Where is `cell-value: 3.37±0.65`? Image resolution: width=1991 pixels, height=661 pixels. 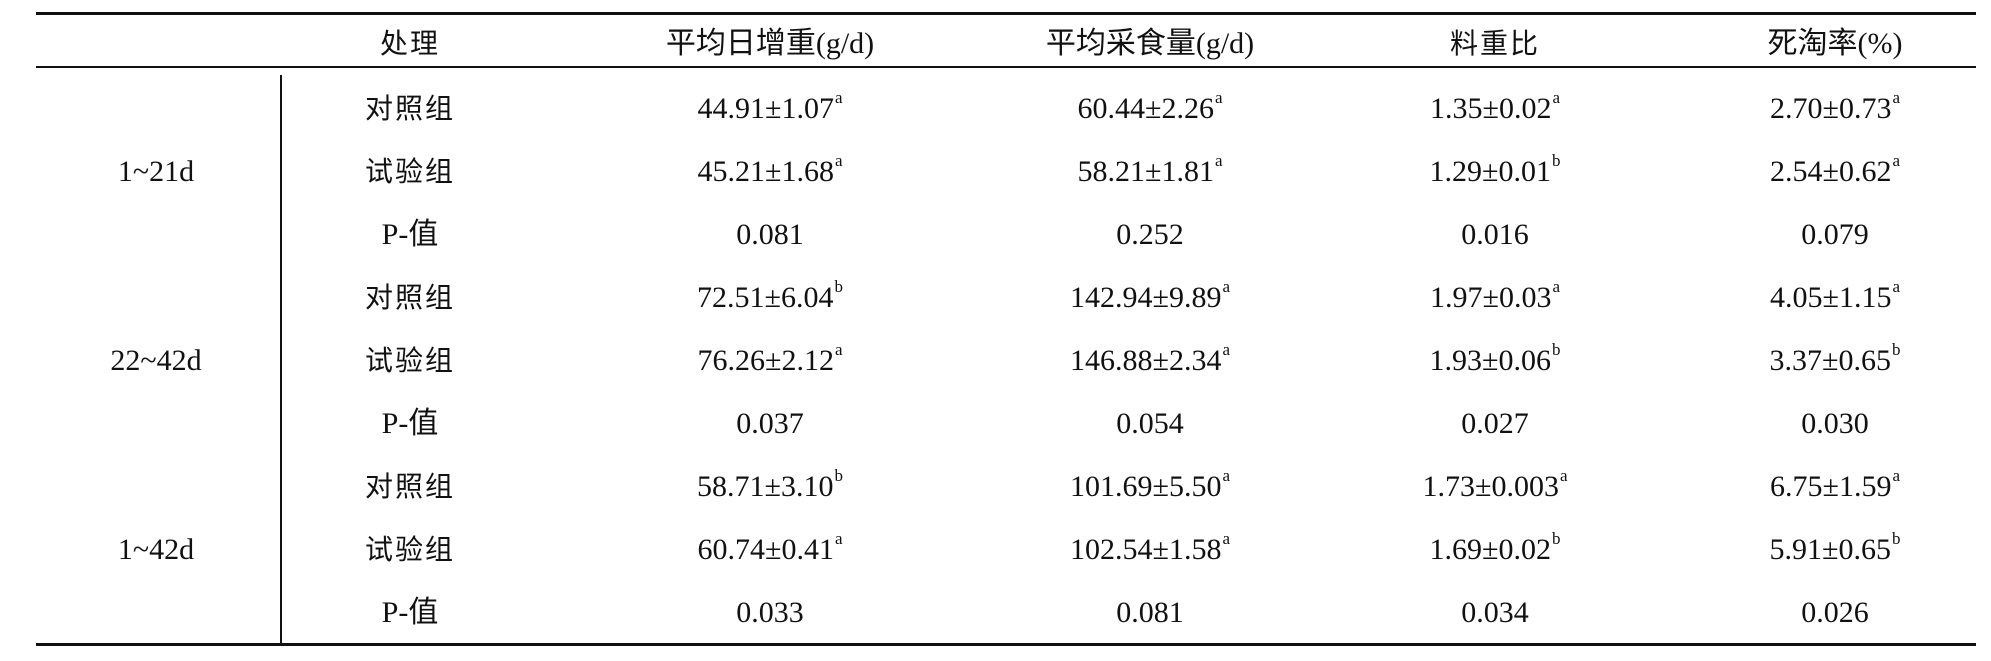 cell-value: 3.37±0.65 is located at coordinates (1830, 360).